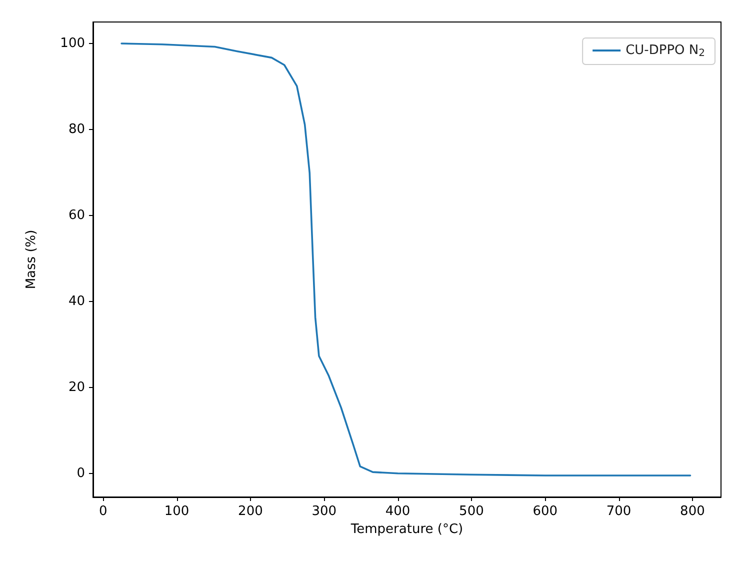 The width and height of the screenshot is (737, 561). I want to click on x-axis-title: Temperature (°C), so click(407, 529).